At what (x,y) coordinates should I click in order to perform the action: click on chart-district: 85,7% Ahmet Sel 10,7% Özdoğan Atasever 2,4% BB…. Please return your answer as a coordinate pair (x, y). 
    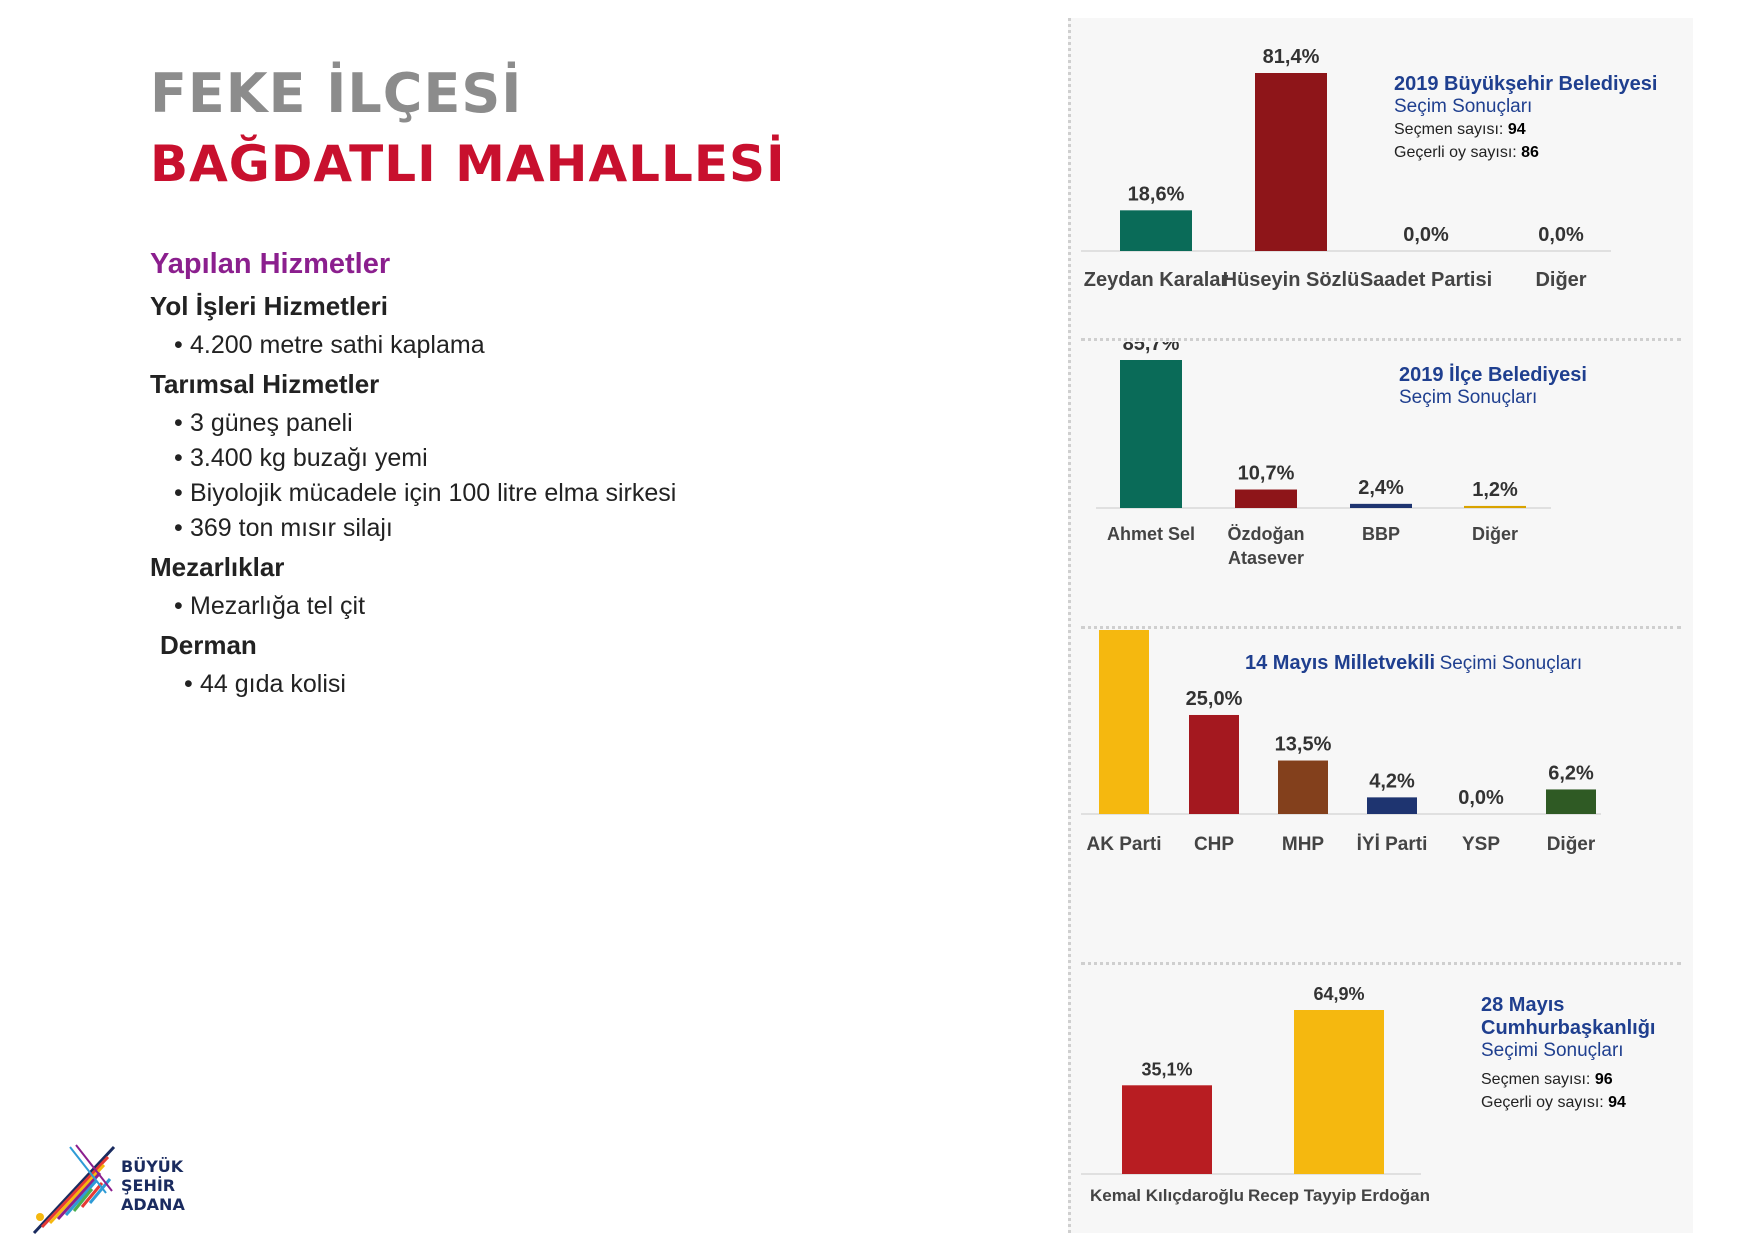
    Looking at the image, I should click on (1323, 450).